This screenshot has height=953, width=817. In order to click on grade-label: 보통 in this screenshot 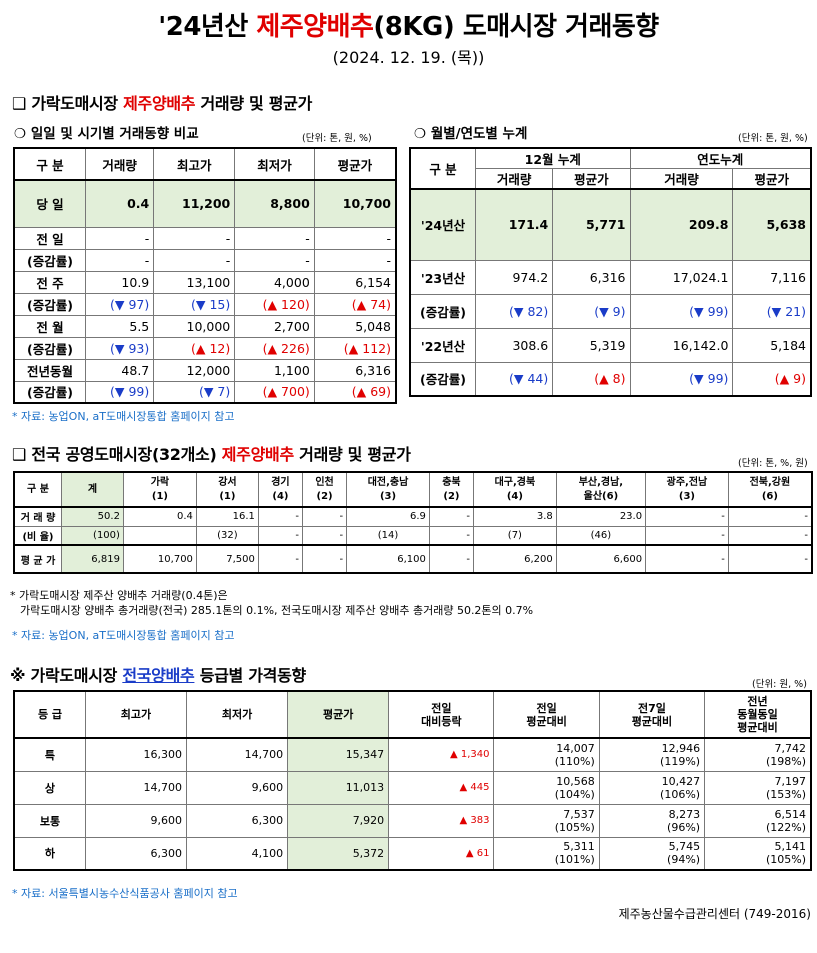, I will do `click(49, 820)`.